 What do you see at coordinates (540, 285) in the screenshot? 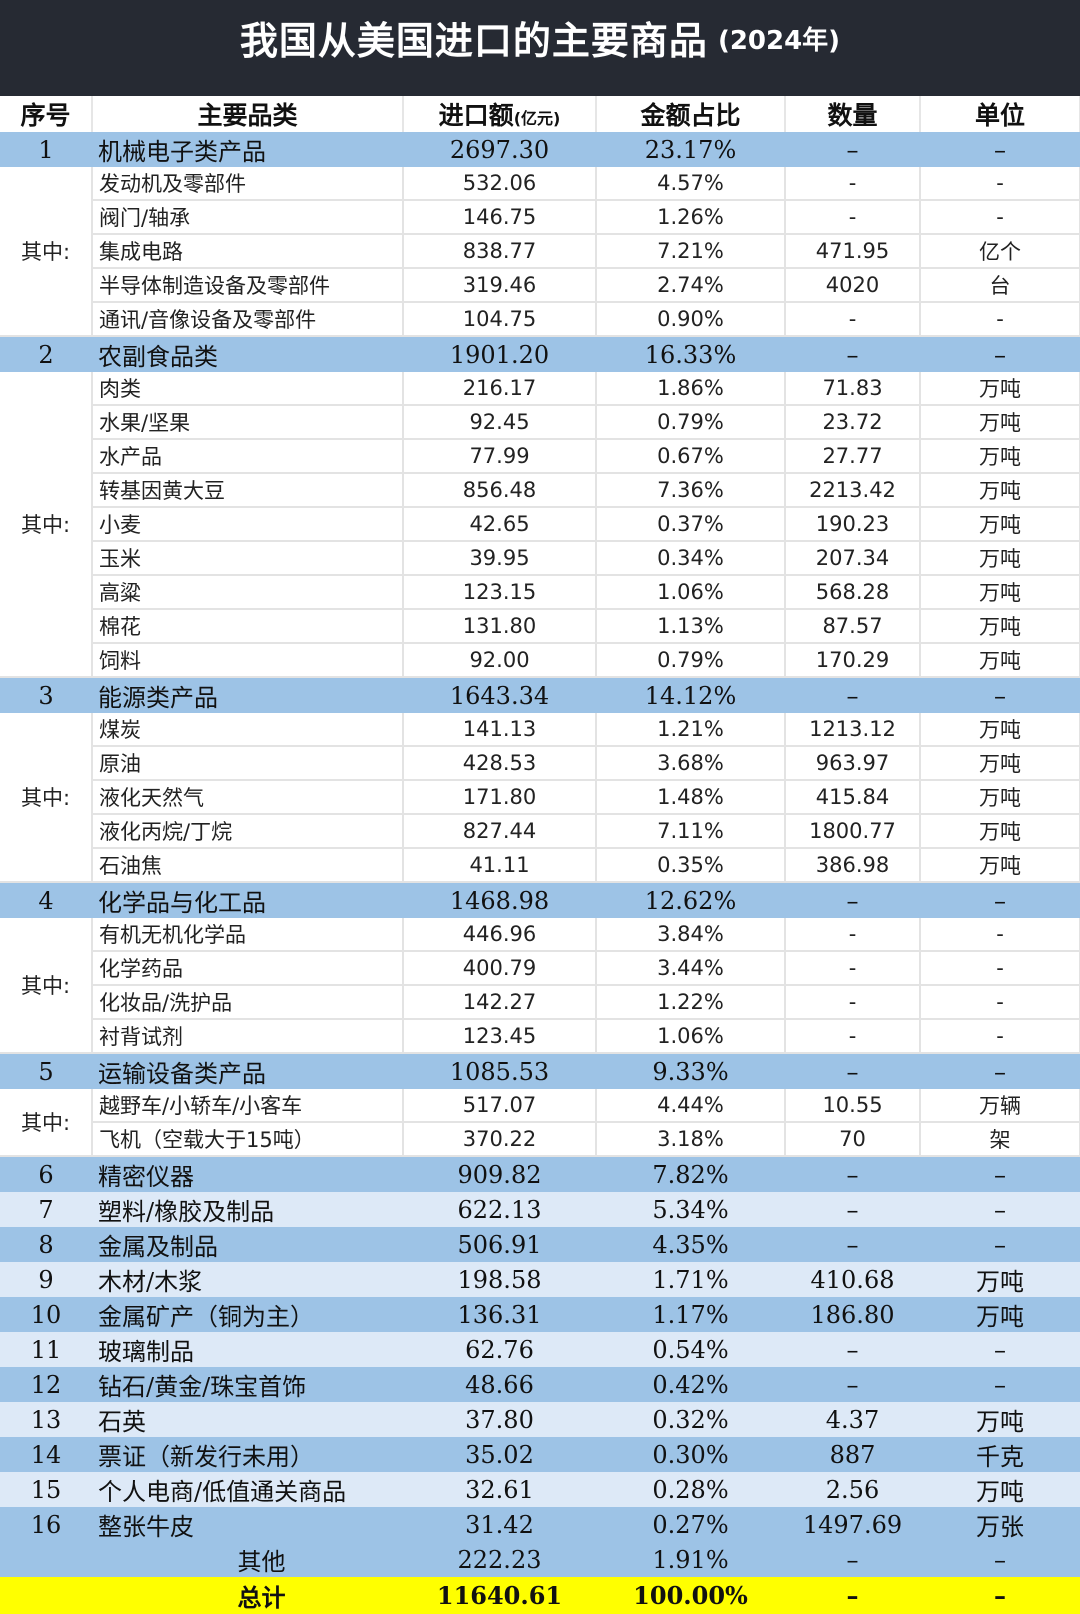
I see `subcategory-row: 半导体制造设备及零部件 319.46 2.74% 4020 台` at bounding box center [540, 285].